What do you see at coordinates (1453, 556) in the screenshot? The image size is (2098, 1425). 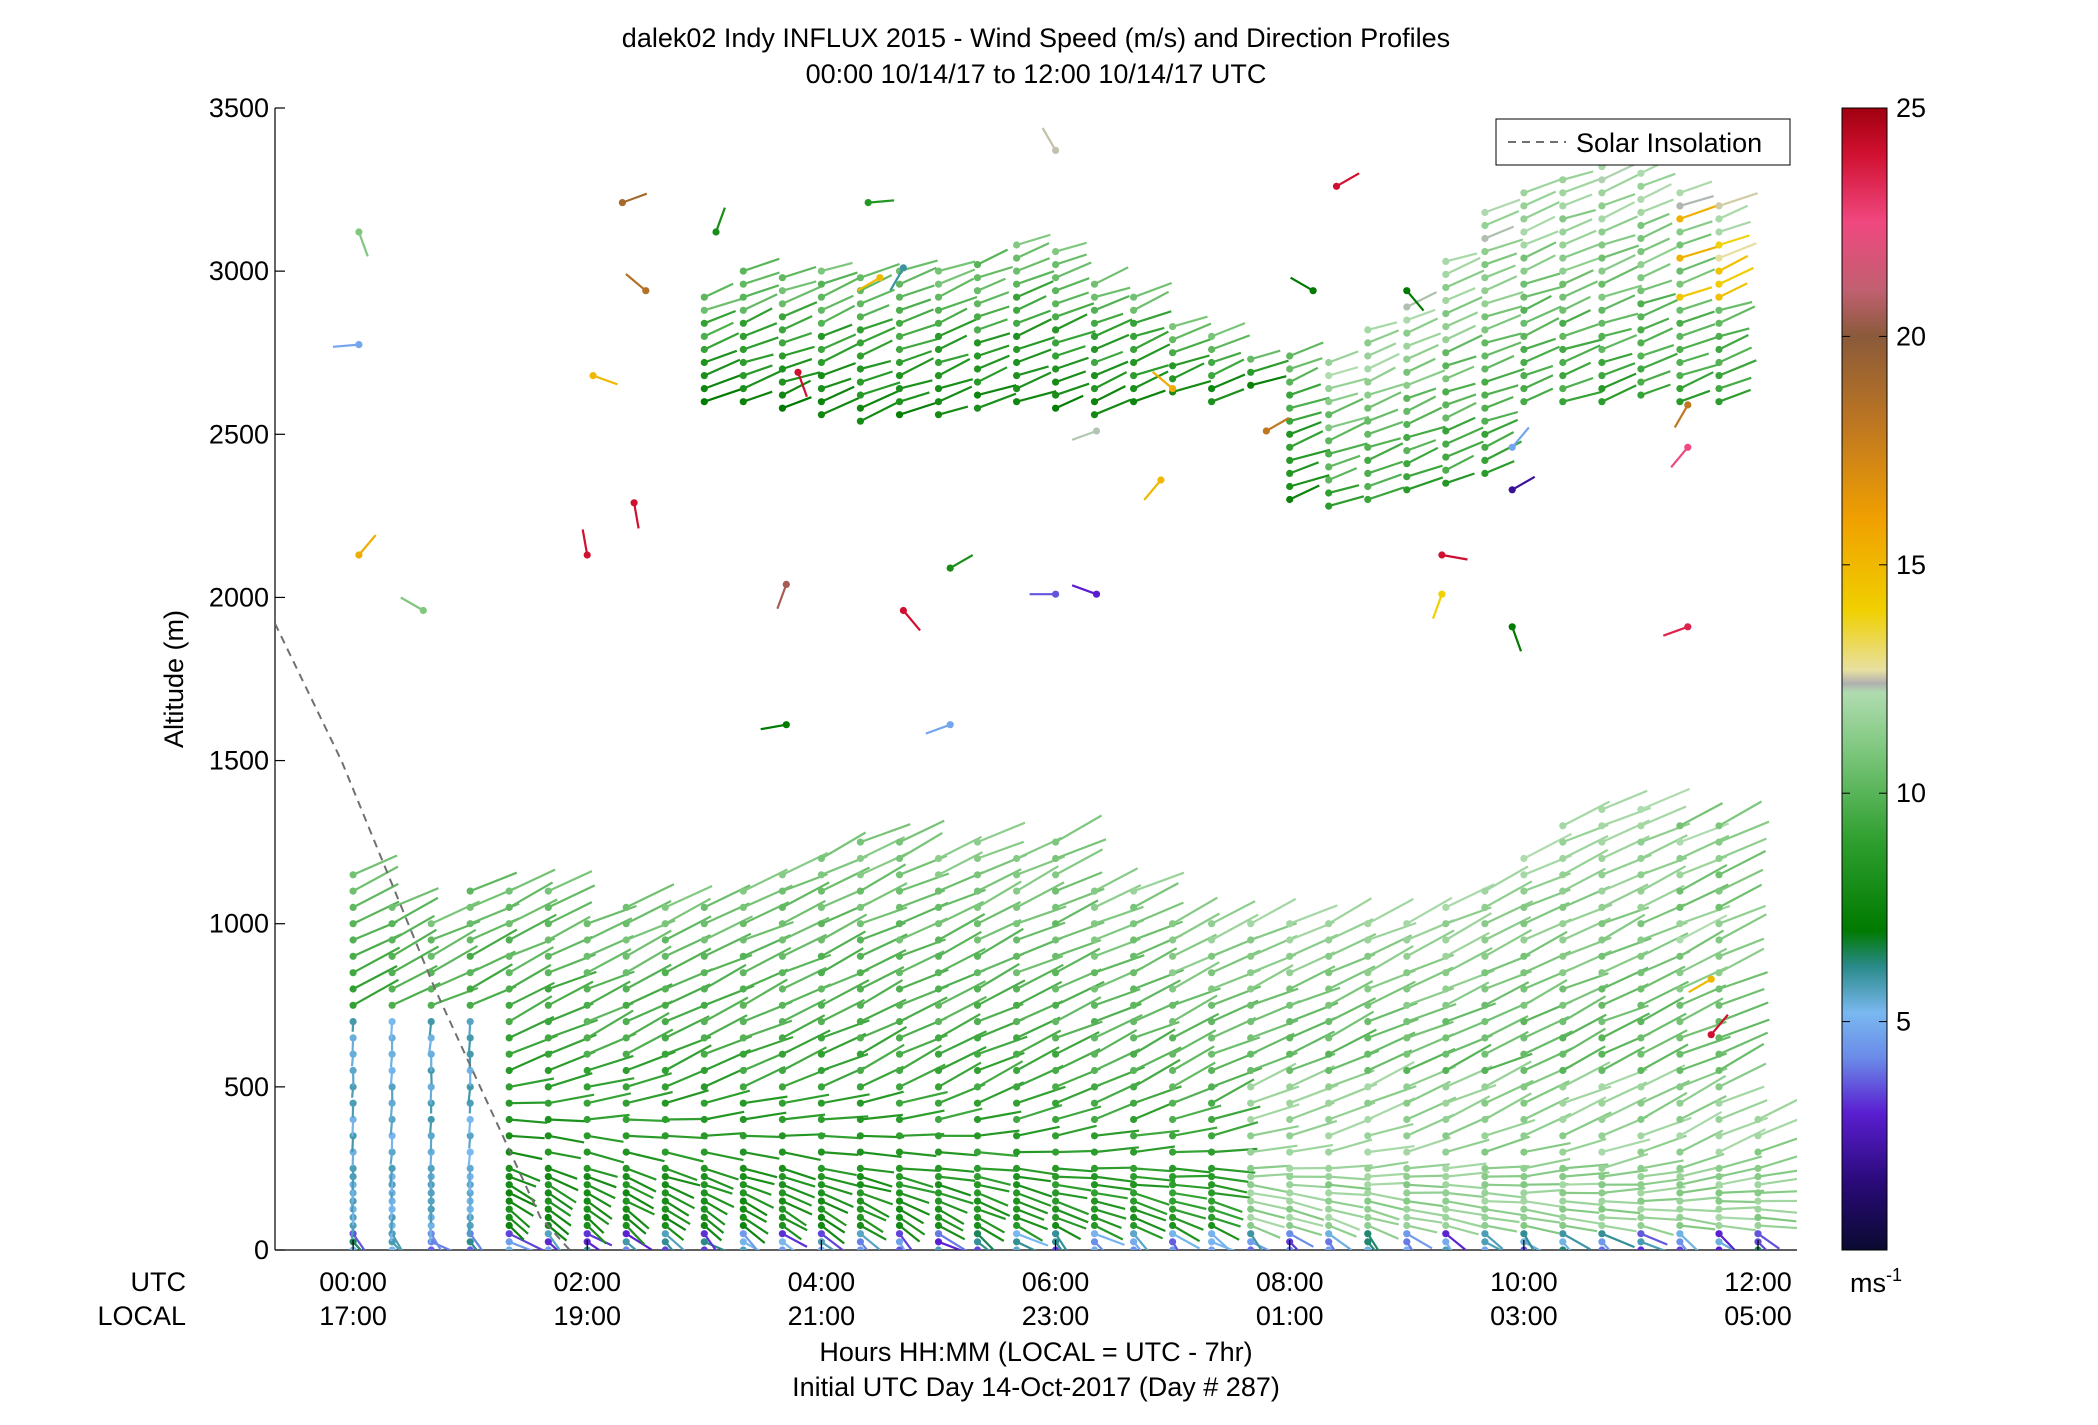 I see `wind-barb-isolated` at bounding box center [1453, 556].